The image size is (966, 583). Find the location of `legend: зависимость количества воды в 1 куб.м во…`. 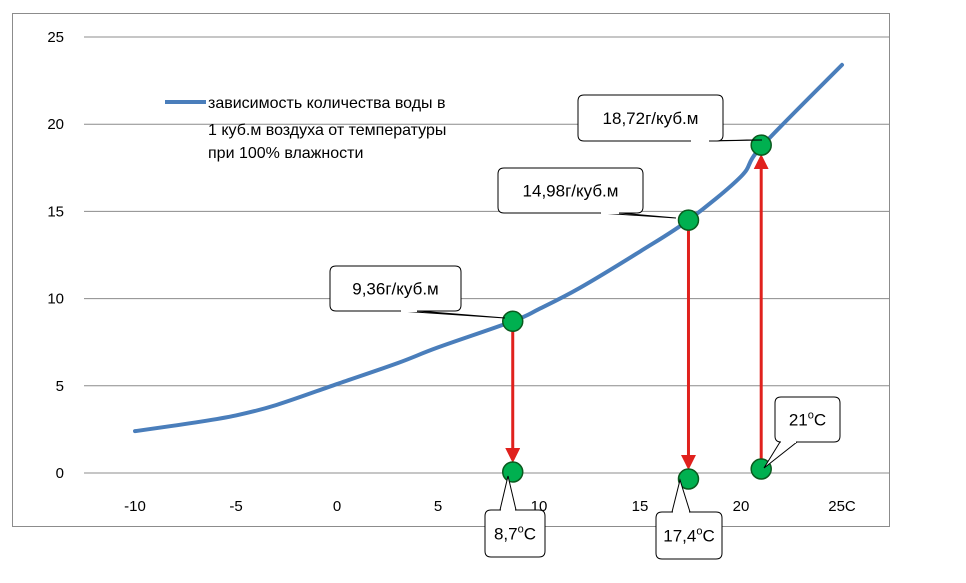

legend: зависимость количества воды в 1 куб.м во… is located at coordinates (305, 128).